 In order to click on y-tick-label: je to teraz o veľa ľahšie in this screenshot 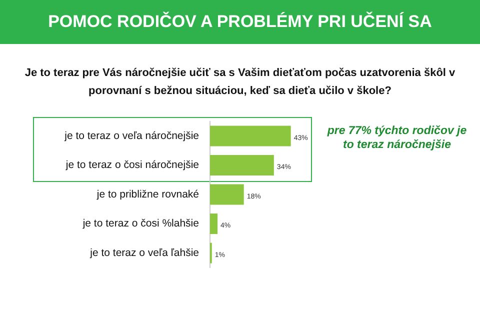, I will do `click(144, 252)`.